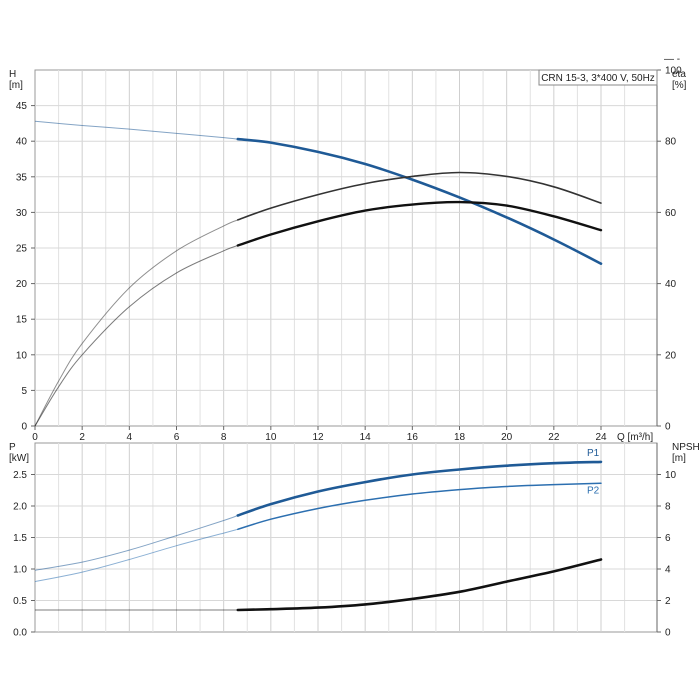 The width and height of the screenshot is (700, 700). Describe the element at coordinates (668, 570) in the screenshot. I see `y-right-tick-label: 4` at that location.